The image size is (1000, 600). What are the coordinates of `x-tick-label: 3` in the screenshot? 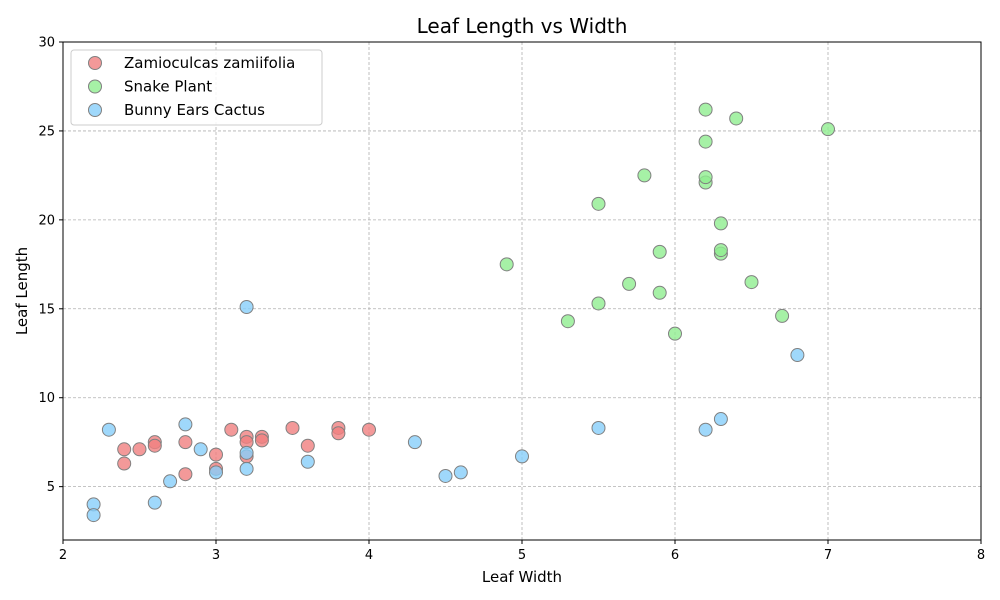 It's located at (216, 555).